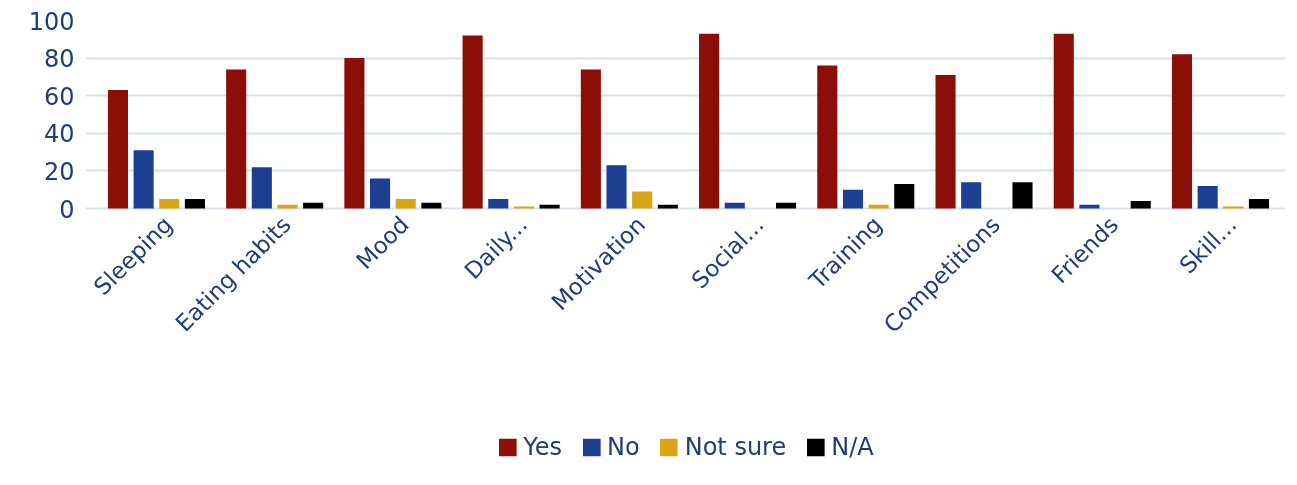 The width and height of the screenshot is (1297, 485). I want to click on legend-label: Yes, so click(543, 447).